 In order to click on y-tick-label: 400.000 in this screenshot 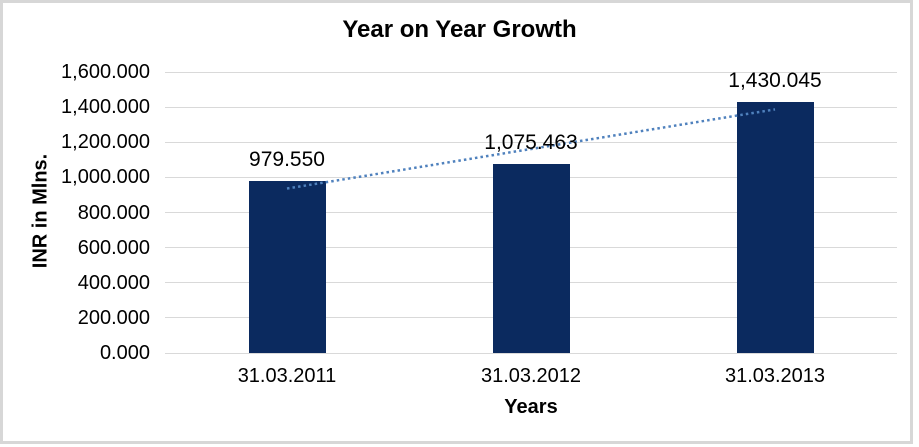, I will do `click(113, 282)`.